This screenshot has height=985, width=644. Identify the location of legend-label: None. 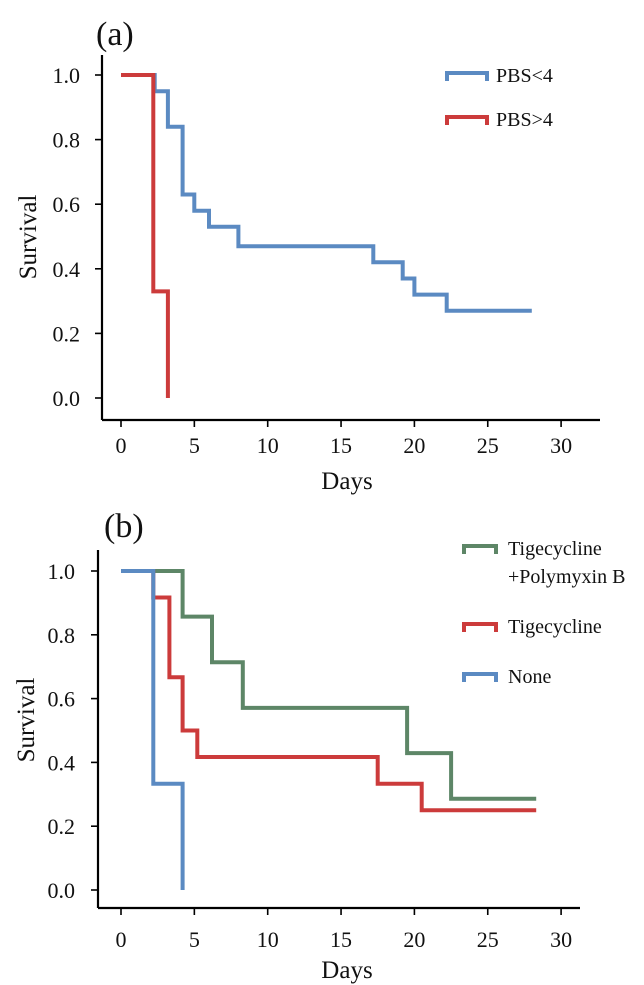
(529, 677).